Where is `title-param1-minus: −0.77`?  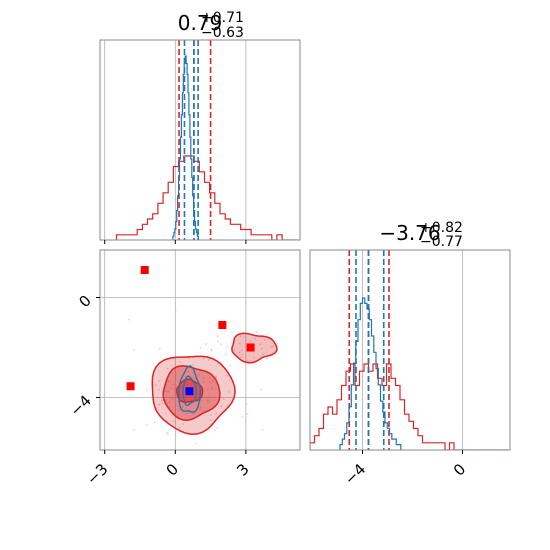 title-param1-minus: −0.77 is located at coordinates (441, 242).